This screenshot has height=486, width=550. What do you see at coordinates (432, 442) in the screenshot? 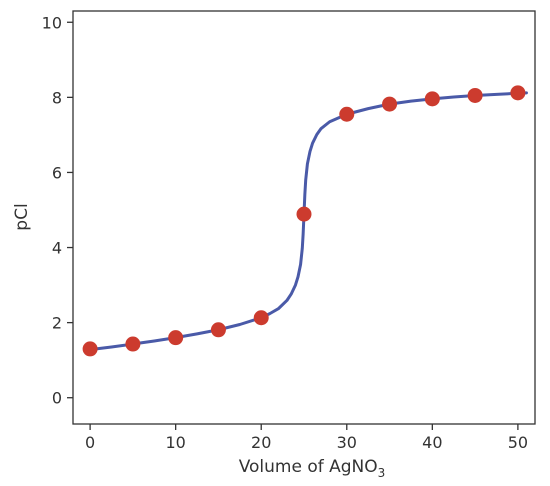
I see `x-tick-label: 40` at bounding box center [432, 442].